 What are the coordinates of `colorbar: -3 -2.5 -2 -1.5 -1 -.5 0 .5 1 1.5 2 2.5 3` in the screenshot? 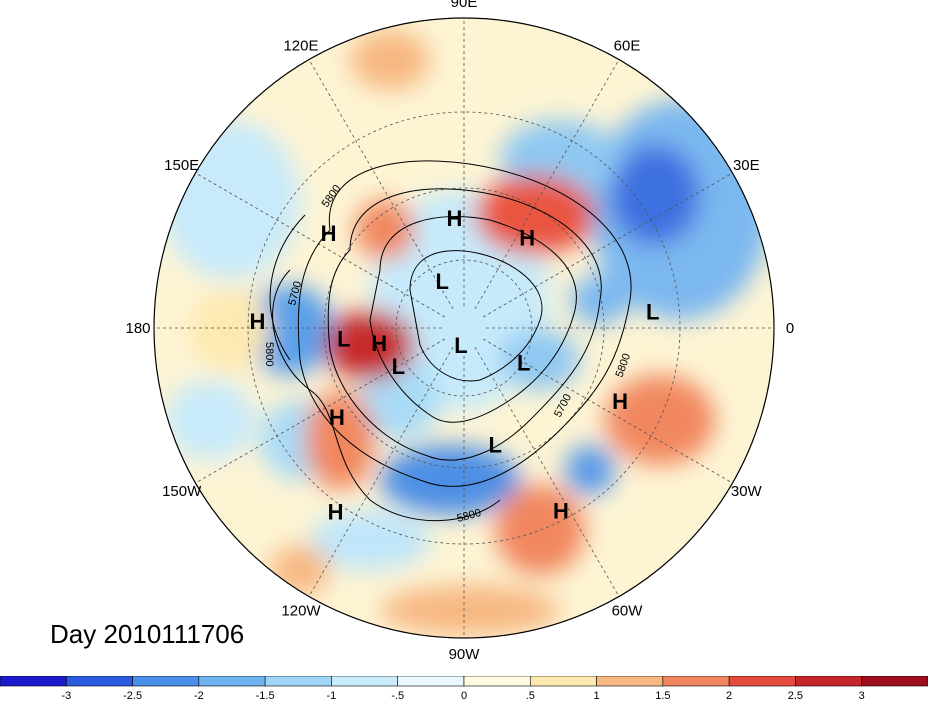 It's located at (464, 689).